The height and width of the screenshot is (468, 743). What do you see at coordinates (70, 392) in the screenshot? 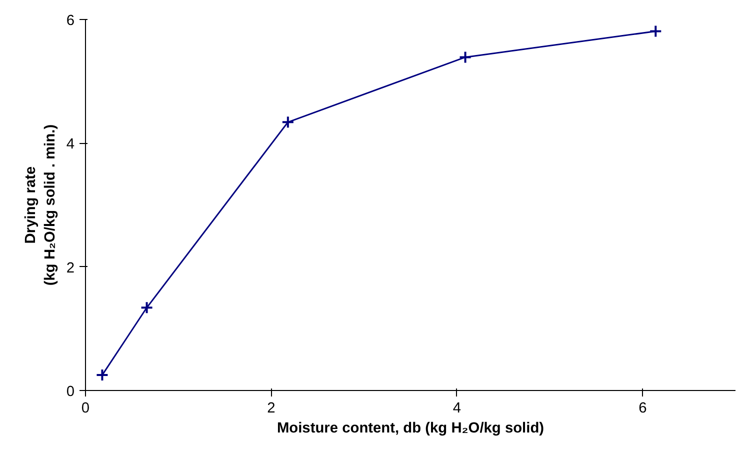
I see `y-tick-label: 0` at bounding box center [70, 392].